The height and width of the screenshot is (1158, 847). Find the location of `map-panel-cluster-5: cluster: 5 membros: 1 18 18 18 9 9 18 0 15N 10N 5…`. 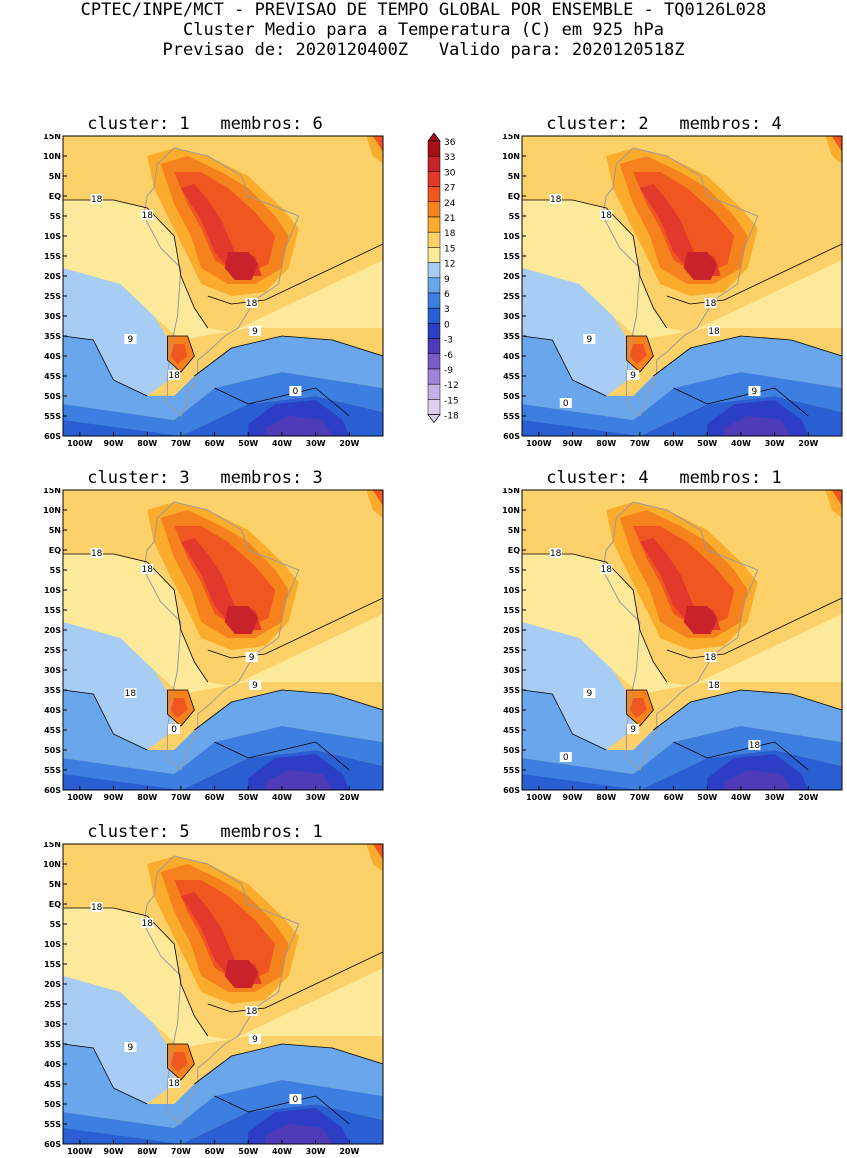

map-panel-cluster-5: cluster: 5 membros: 1 18 18 18 9 9 18 0 15N 10N 5… is located at coordinates (205, 989).